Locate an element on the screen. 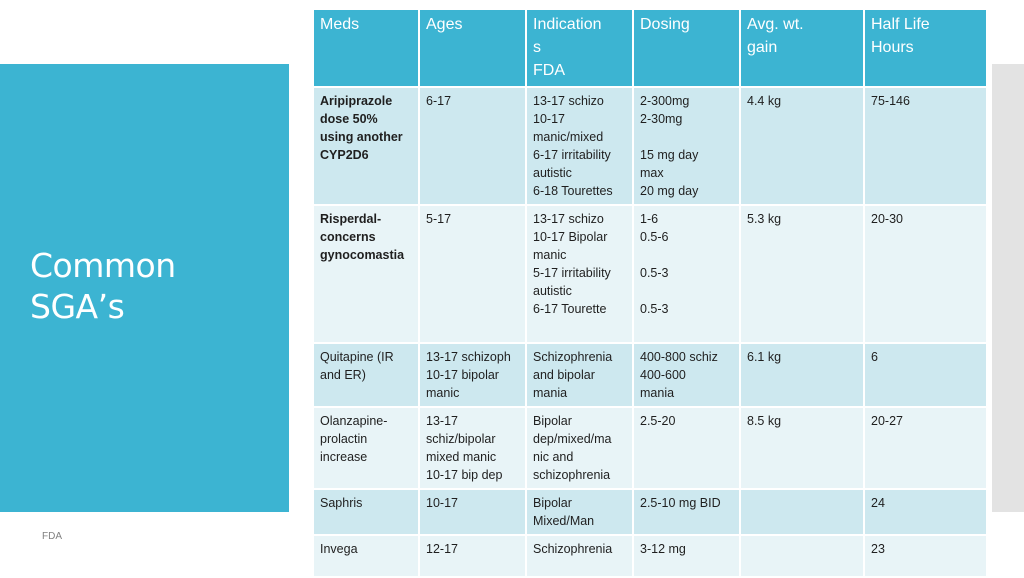 This screenshot has width=1024, height=578. cell-line: and ER) is located at coordinates (343, 375).